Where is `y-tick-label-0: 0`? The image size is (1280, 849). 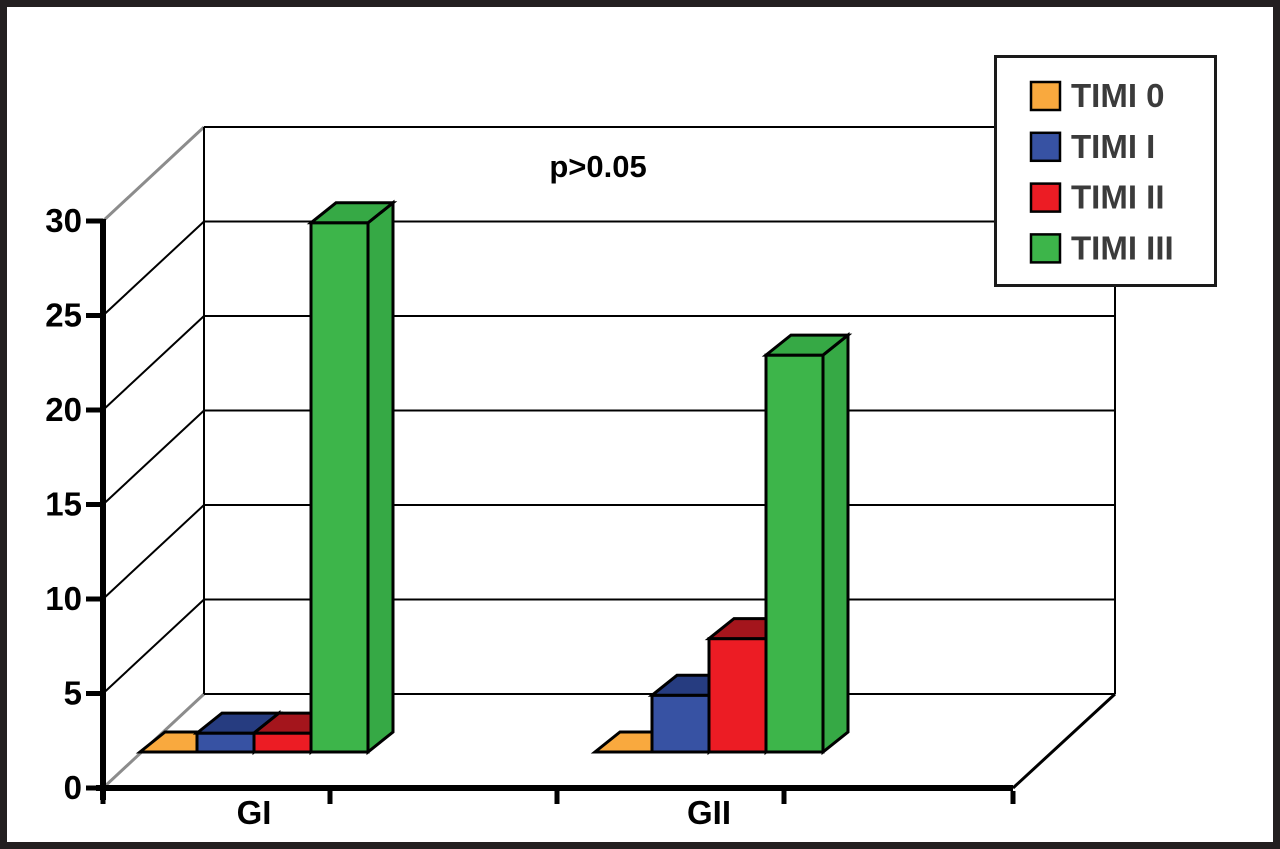 y-tick-label-0: 0 is located at coordinates (73, 787).